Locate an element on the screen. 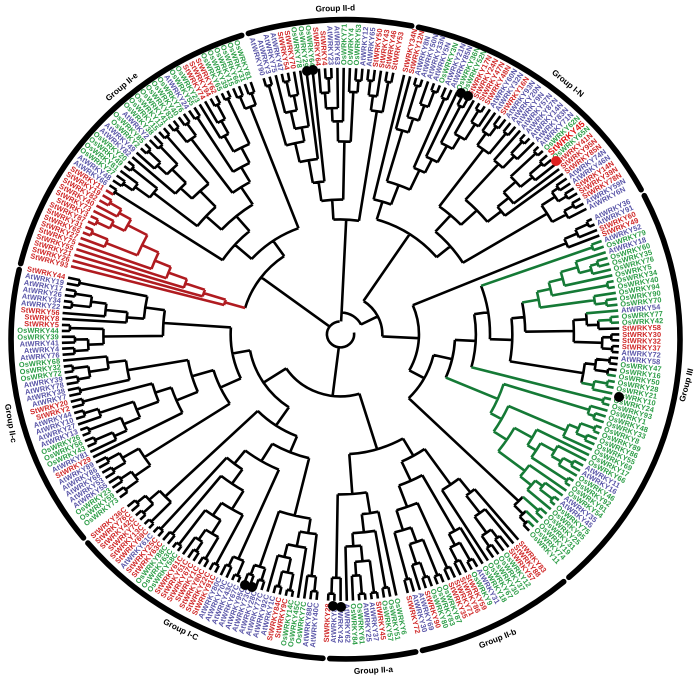 The height and width of the screenshot is (683, 696). svg-text: OsWRKY84 is located at coordinates (354, 624).